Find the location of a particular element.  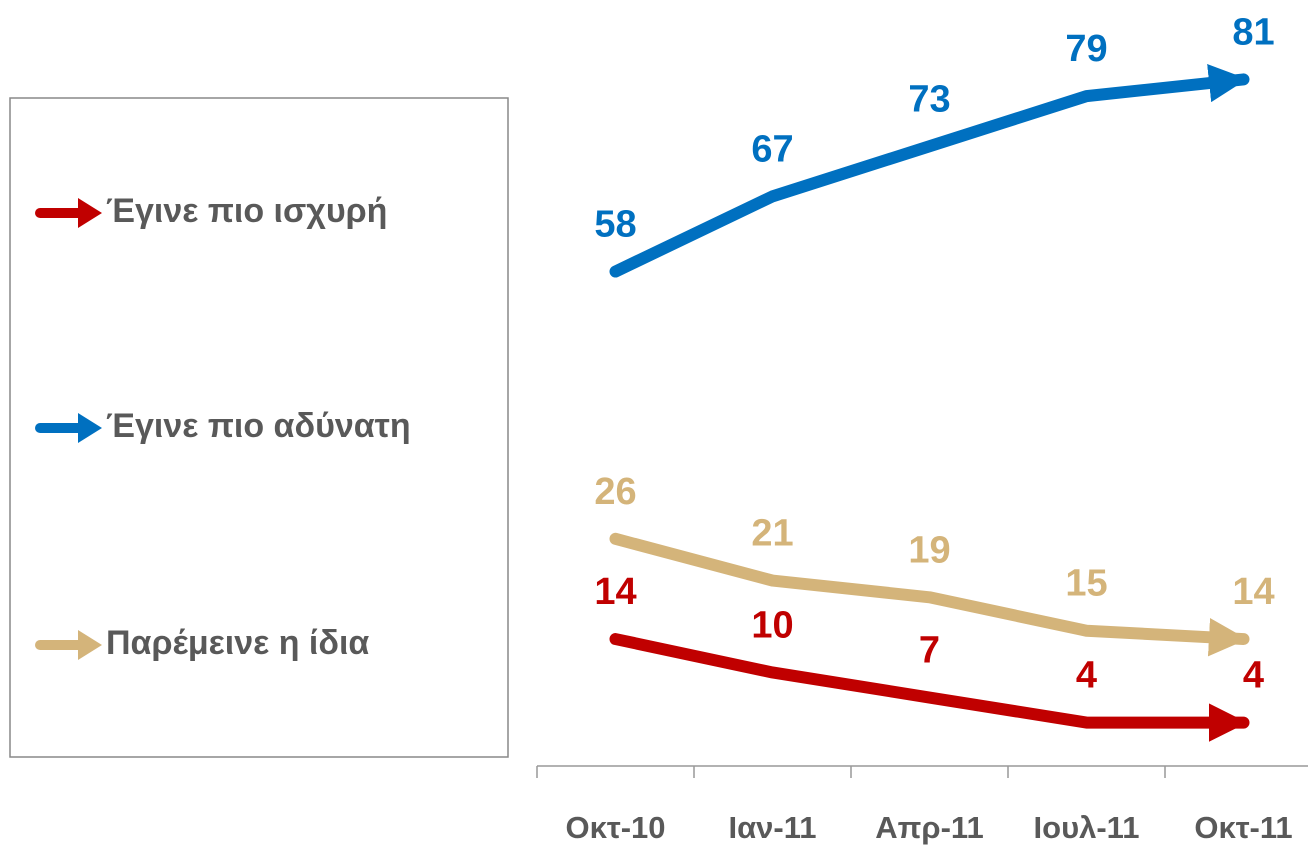

data-label: 21 is located at coordinates (772, 534).